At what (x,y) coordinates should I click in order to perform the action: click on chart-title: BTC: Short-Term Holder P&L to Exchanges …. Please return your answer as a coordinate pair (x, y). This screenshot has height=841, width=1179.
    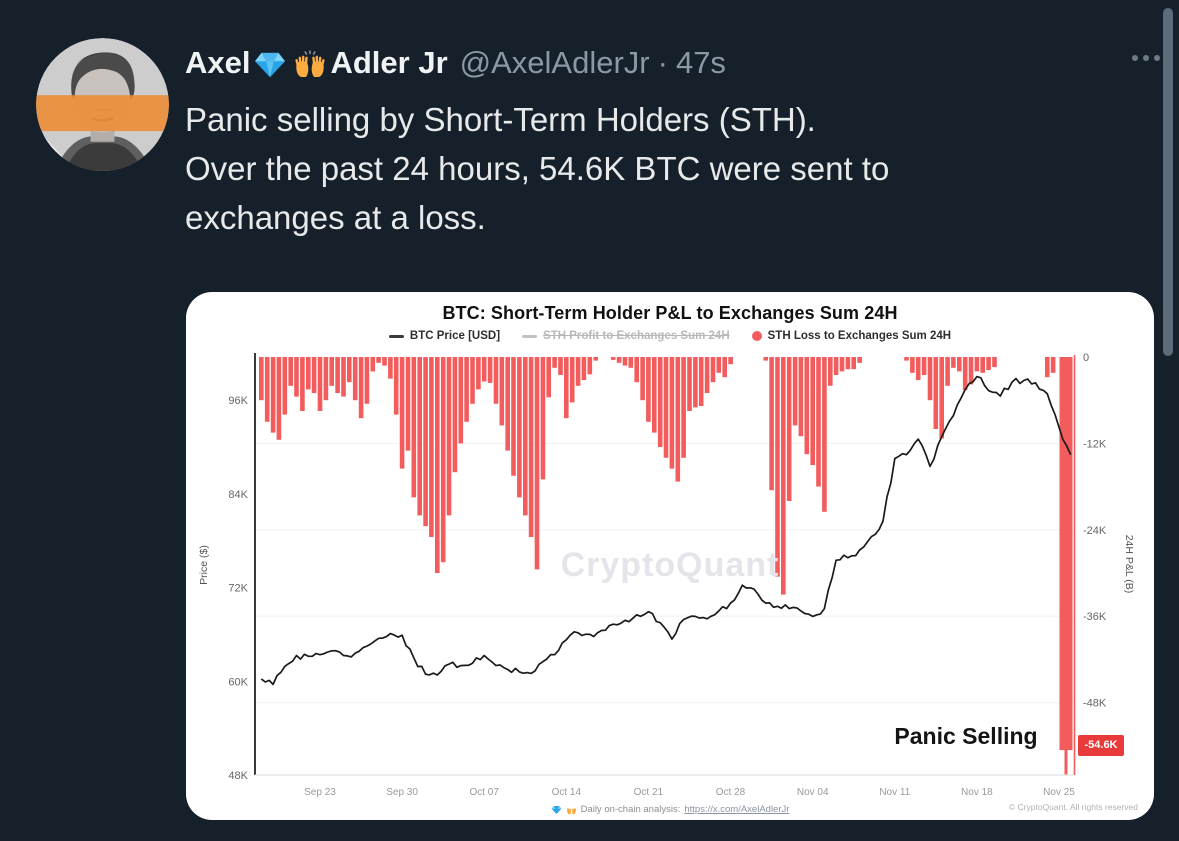
    Looking at the image, I should click on (670, 313).